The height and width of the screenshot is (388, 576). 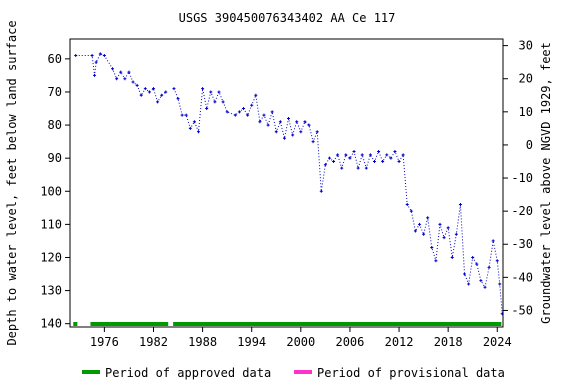 I want to click on x-tick-label: 1976, so click(x=104, y=342).